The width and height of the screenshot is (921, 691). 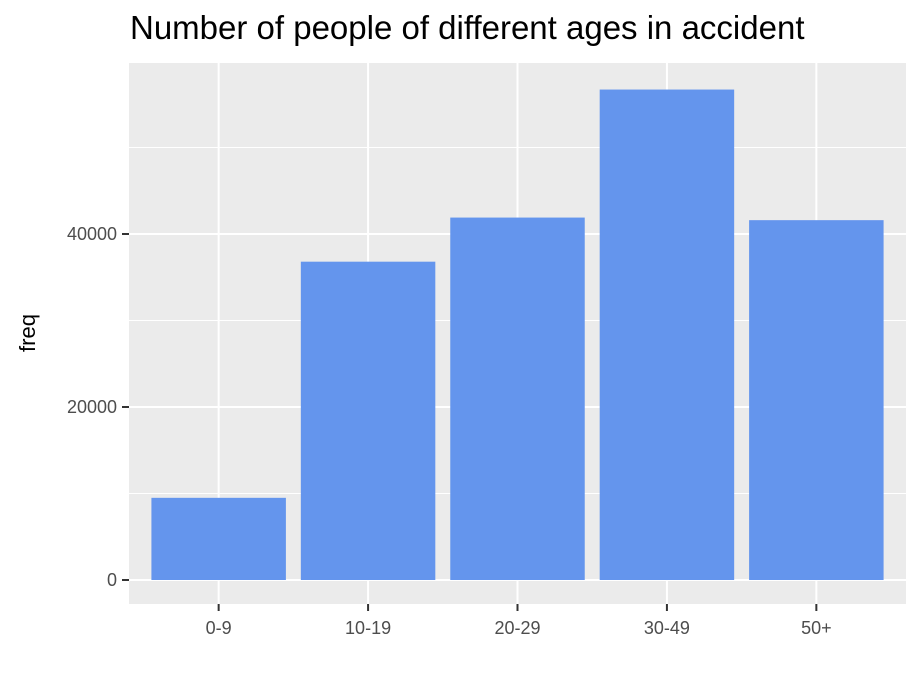 What do you see at coordinates (517, 628) in the screenshot?
I see `x-tick-label: 20-29` at bounding box center [517, 628].